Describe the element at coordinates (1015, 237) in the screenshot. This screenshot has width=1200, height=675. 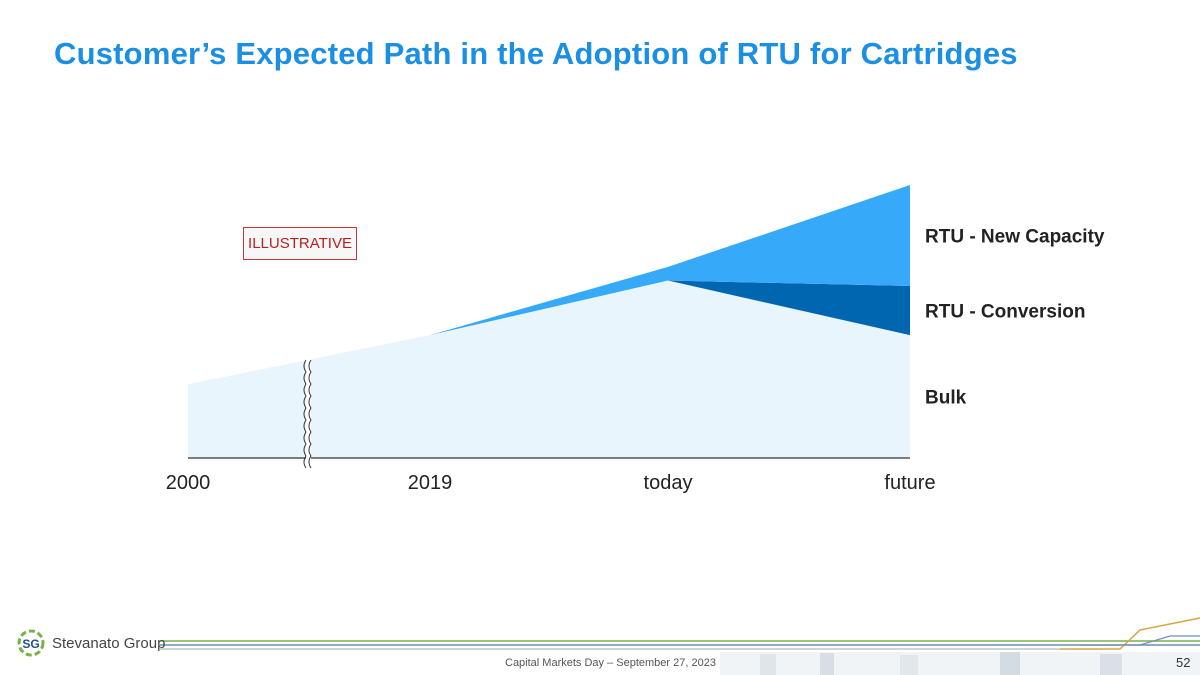
I see `series-label-rtu-new-capacity: RTU - New Capacity` at that location.